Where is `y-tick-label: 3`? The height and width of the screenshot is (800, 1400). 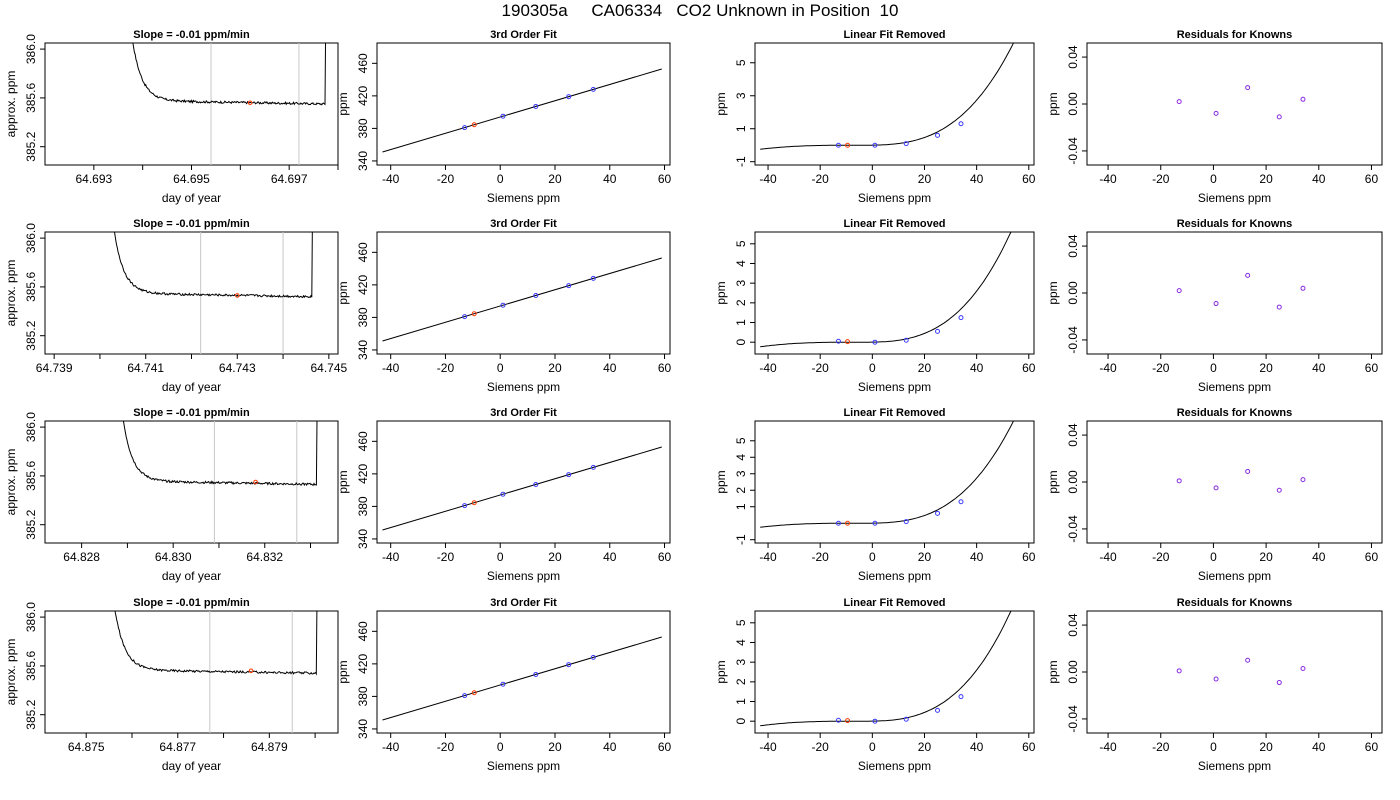 y-tick-label: 3 is located at coordinates (741, 662).